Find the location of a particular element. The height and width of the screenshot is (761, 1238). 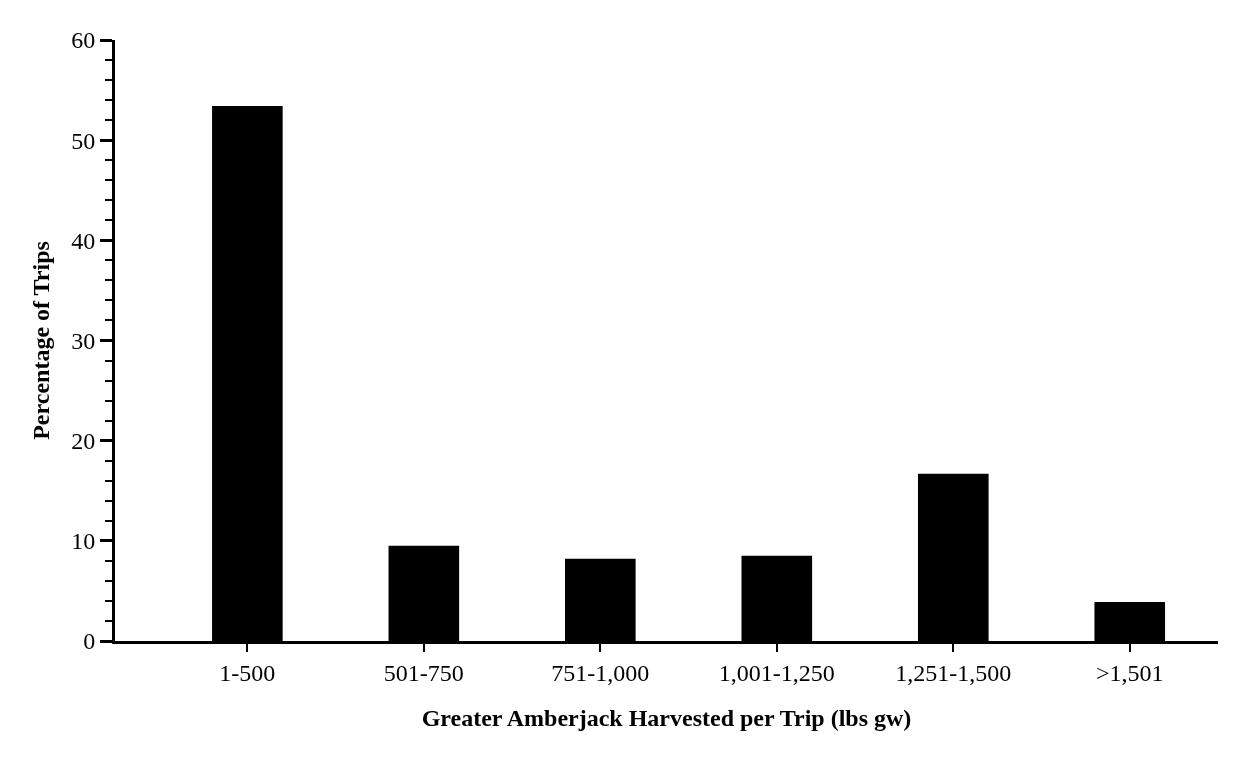

y-tick-label: 0 is located at coordinates (89, 641).